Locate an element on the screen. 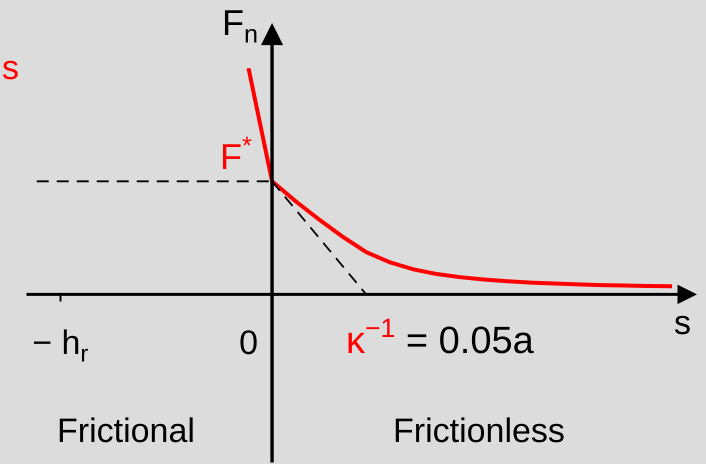 This screenshot has width=706, height=464. x-axis-title: s is located at coordinates (682, 323).